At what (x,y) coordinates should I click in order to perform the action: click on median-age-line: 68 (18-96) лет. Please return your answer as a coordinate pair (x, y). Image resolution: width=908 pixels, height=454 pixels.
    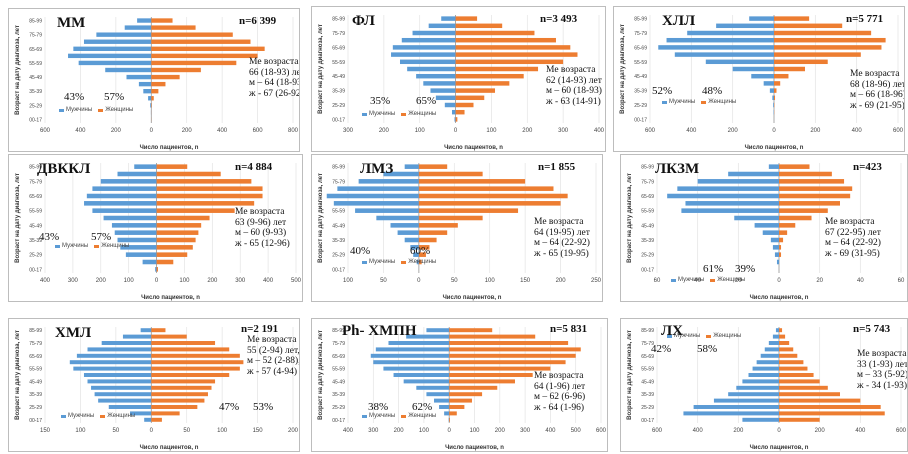
    Looking at the image, I should click on (877, 84).